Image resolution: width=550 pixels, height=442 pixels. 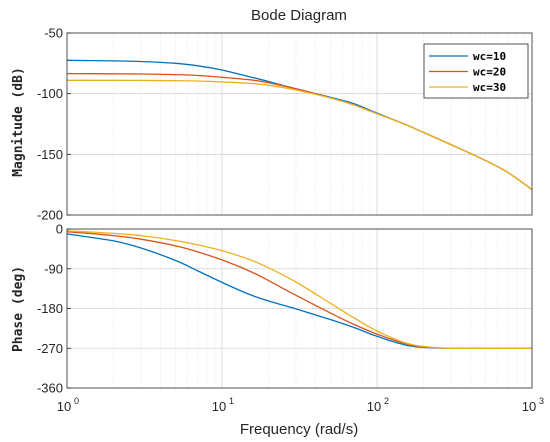 What do you see at coordinates (299, 15) in the screenshot?
I see `chart-title: Bode Diagram` at bounding box center [299, 15].